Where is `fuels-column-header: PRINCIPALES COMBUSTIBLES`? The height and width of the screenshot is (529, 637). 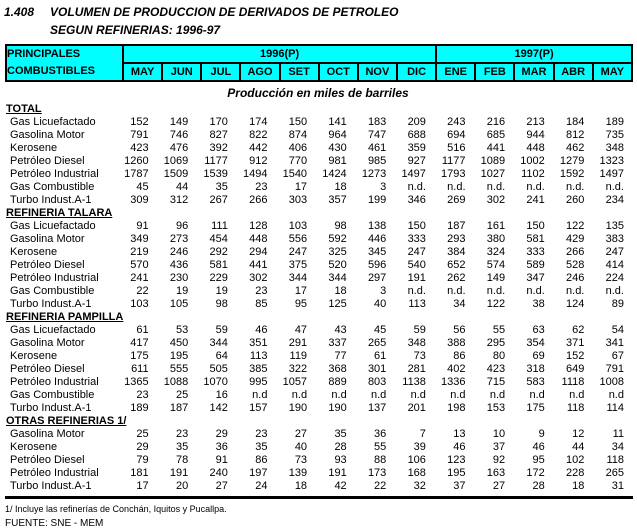
fuels-column-header: PRINCIPALES COMBUSTIBLES is located at coordinates (64, 63).